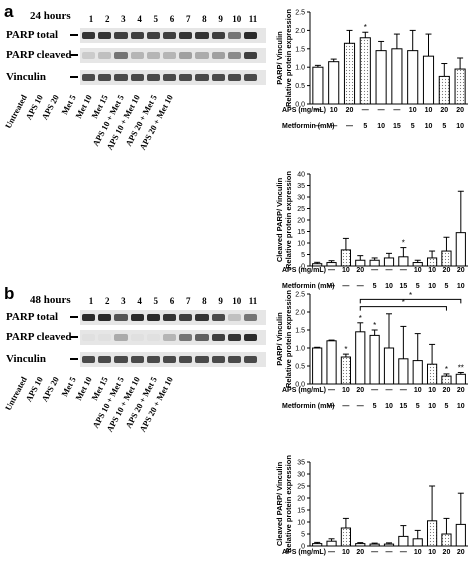 This screenshot has width=474, height=564. Describe the element at coordinates (365, 27) in the screenshot. I see `significance-star: *` at that location.